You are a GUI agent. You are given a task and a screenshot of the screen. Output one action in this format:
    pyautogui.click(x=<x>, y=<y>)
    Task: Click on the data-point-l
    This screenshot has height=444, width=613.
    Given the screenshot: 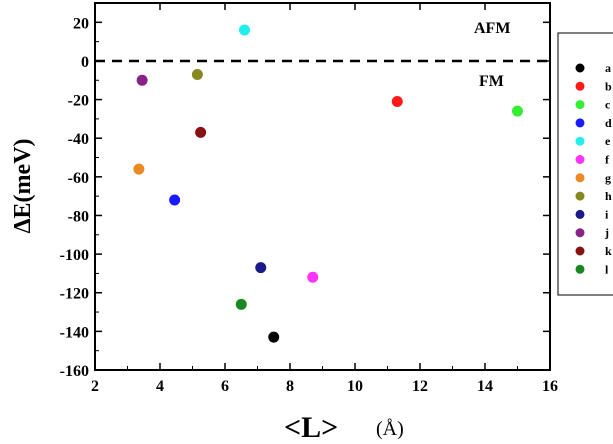 What is the action you would take?
    pyautogui.click(x=241, y=304)
    